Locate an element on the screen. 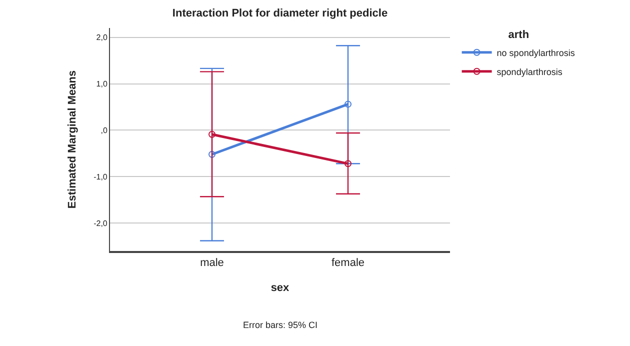 This screenshot has width=630, height=346. y-axis-title: Estimated Marginal Means is located at coordinates (72, 139).